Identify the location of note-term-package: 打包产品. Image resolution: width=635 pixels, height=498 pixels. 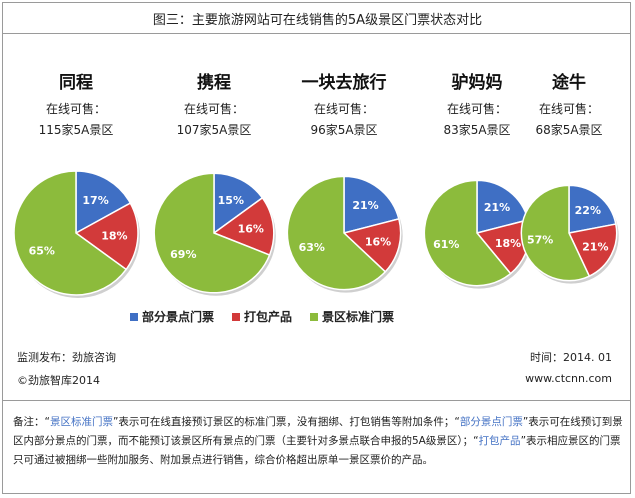
(499, 441).